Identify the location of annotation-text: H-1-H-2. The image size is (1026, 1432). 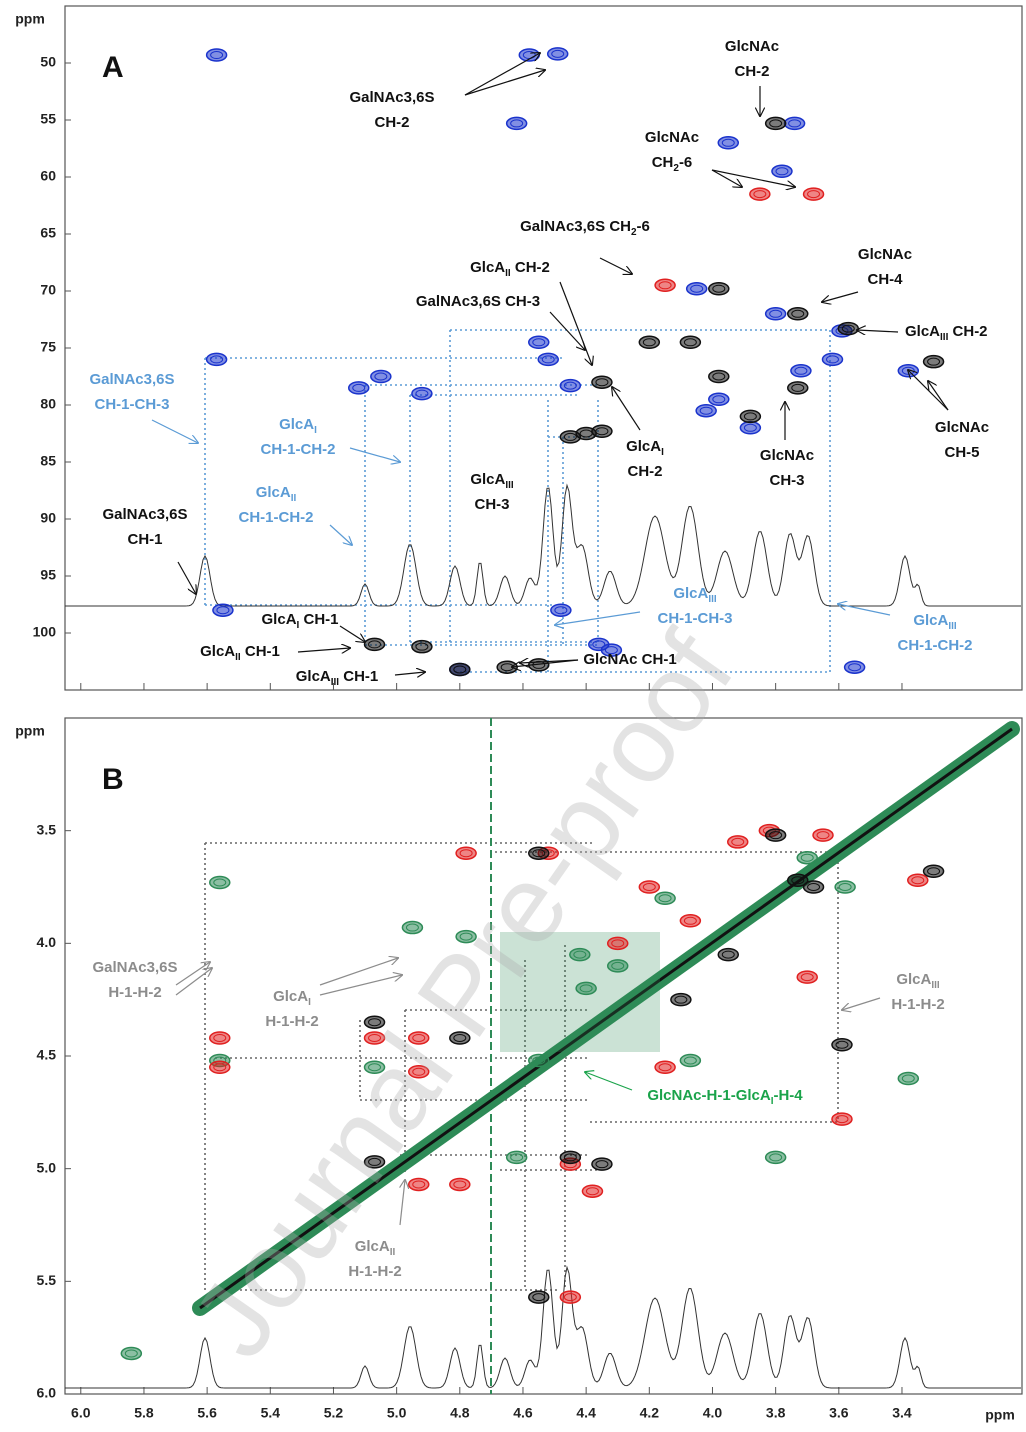
(291, 1021).